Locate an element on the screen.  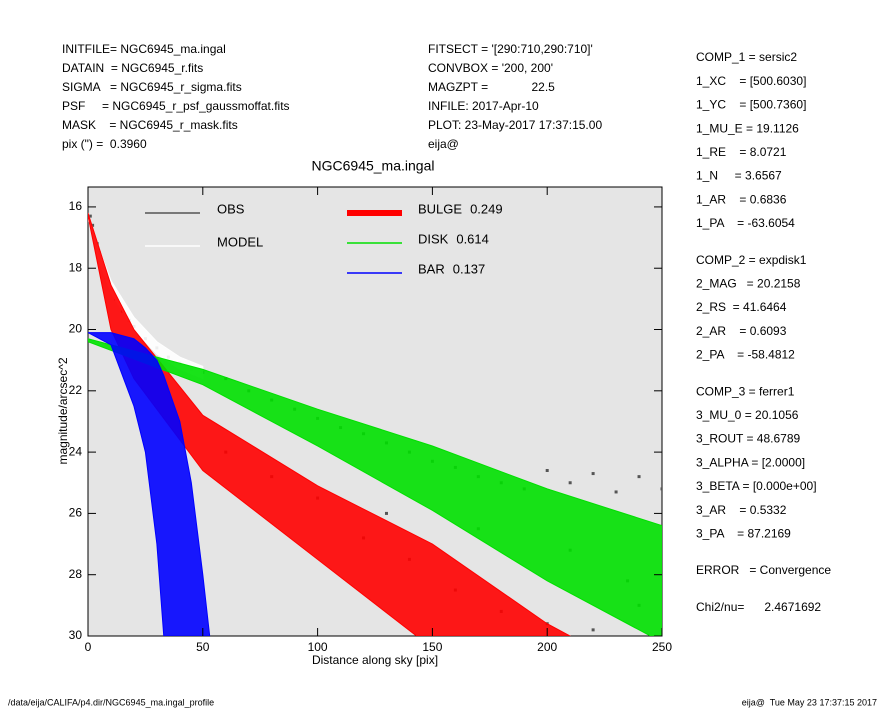
header-line: CONVBOX = '200, 200' is located at coordinates (490, 68).